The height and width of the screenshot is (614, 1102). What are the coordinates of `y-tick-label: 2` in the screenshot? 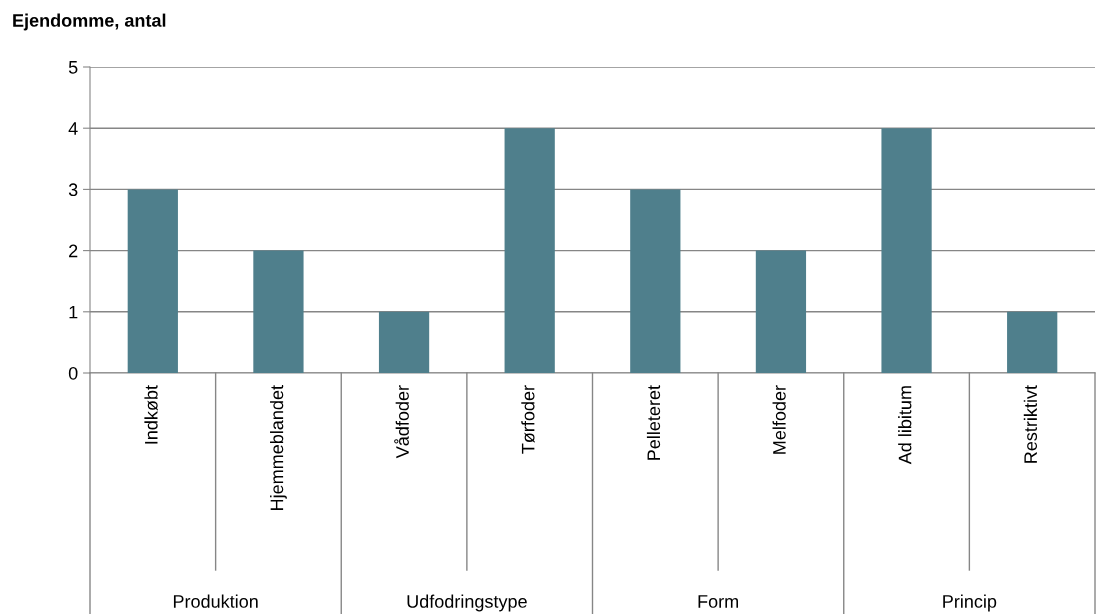 It's located at (73, 251).